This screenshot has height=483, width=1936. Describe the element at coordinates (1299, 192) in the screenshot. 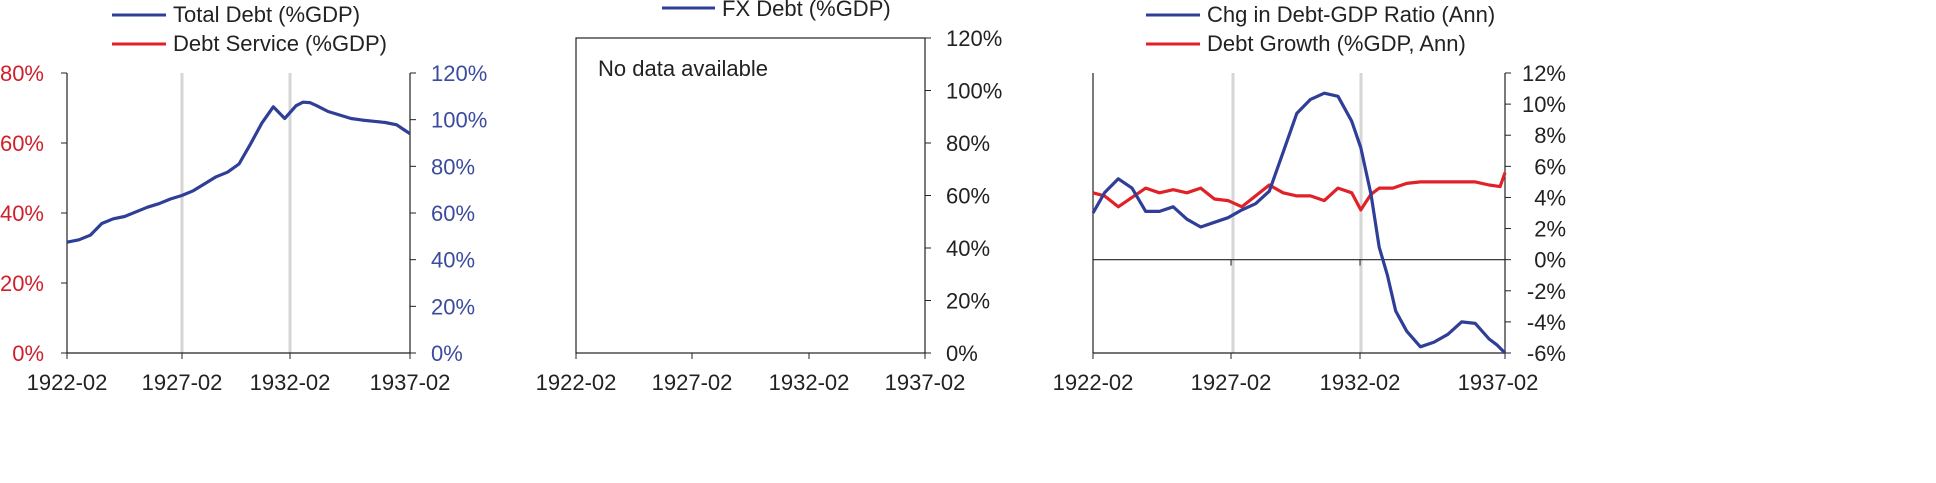

I see `series-line-debt-growth` at that location.